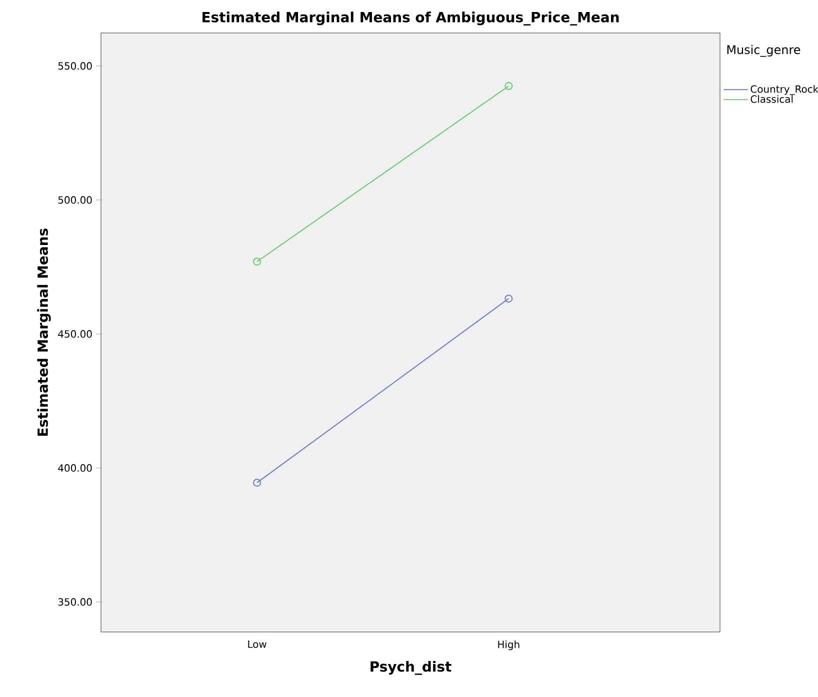 The image size is (818, 697). I want to click on y-tick-label: 500.00, so click(75, 200).